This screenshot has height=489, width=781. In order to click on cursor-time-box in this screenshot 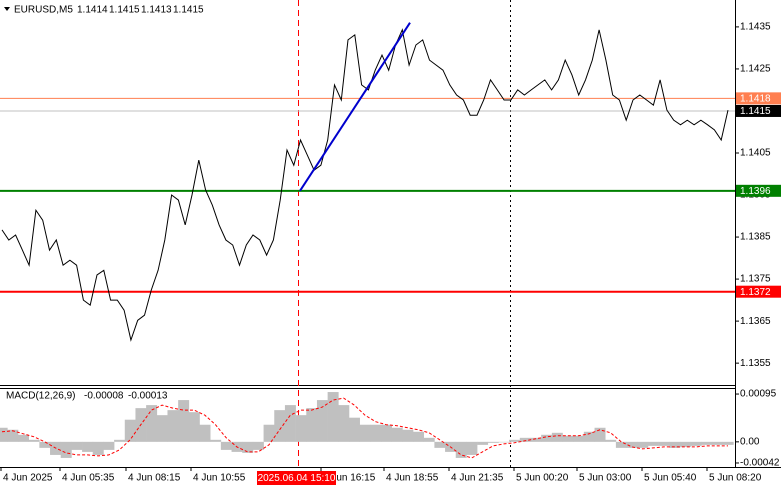, I will do `click(296, 478)`.